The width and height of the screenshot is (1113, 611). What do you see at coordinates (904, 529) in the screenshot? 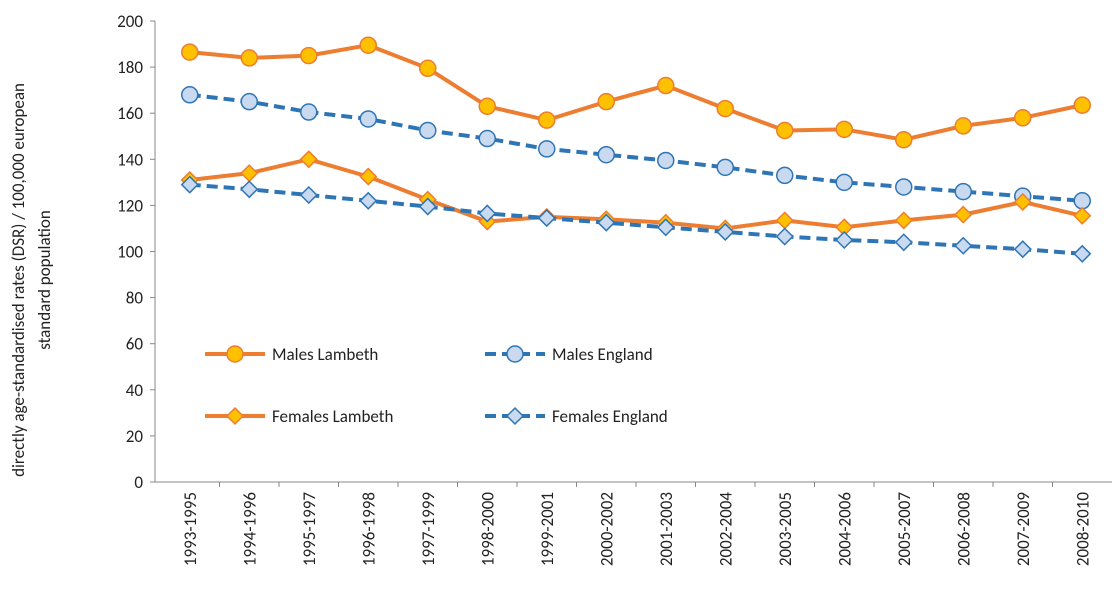
I see `x-tick-label: 2005-2007` at bounding box center [904, 529].